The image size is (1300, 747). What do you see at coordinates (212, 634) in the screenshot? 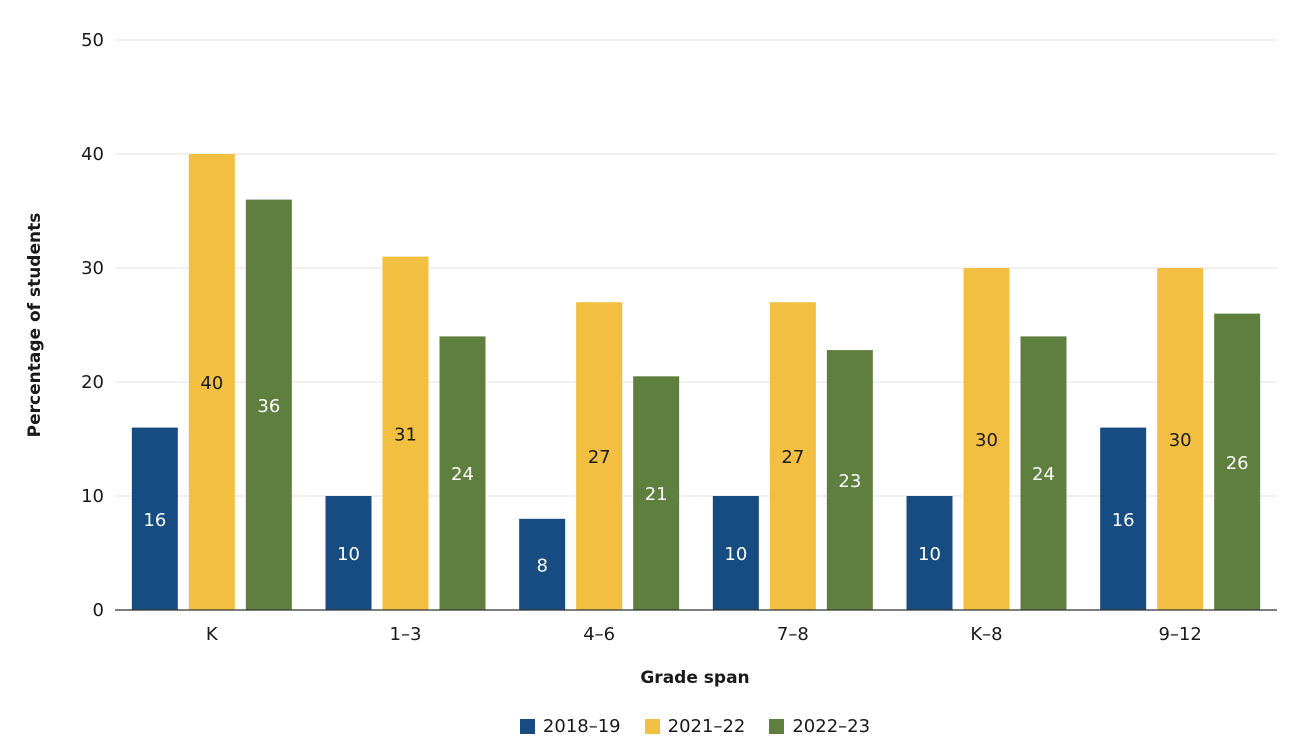
I see `x-tick-label: K` at bounding box center [212, 634].